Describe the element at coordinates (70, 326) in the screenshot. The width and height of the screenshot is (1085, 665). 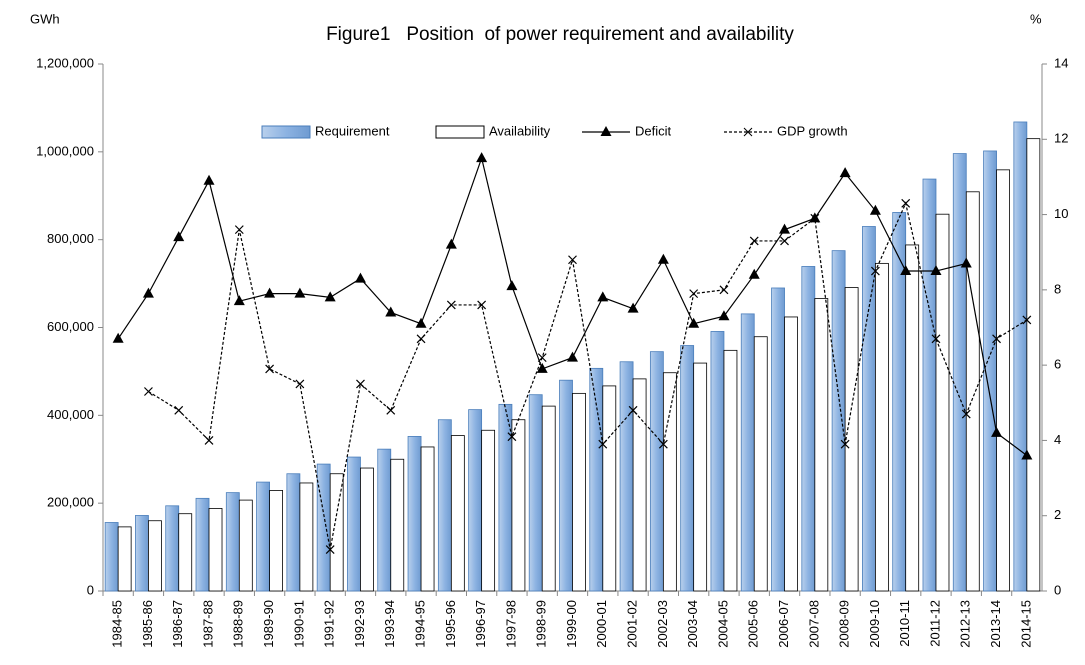
I see `y-tick-label: 600,000` at that location.